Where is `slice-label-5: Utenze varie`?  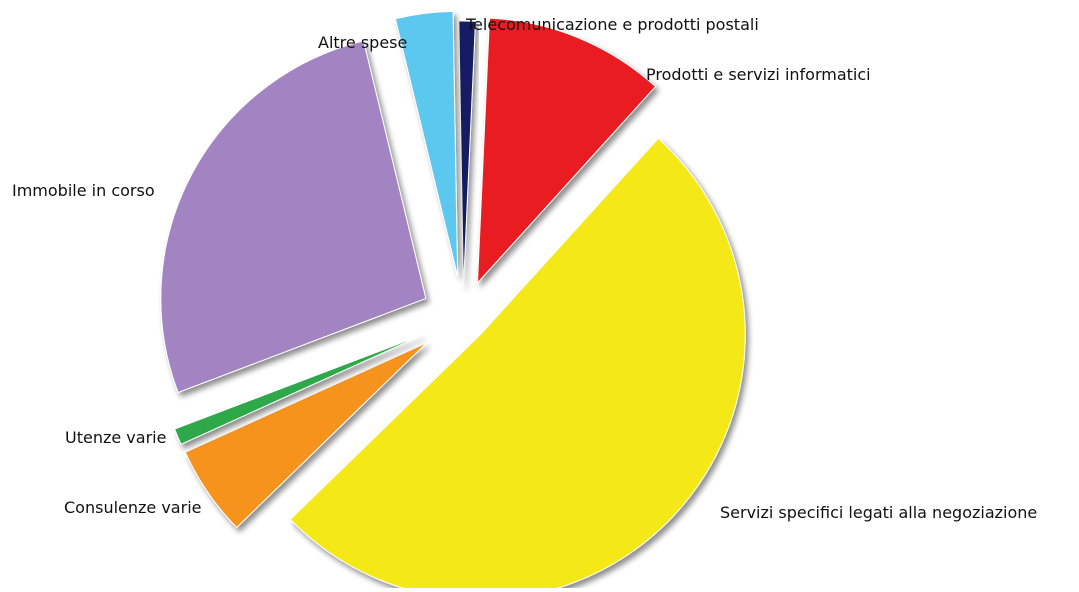
slice-label-5: Utenze varie is located at coordinates (115, 437).